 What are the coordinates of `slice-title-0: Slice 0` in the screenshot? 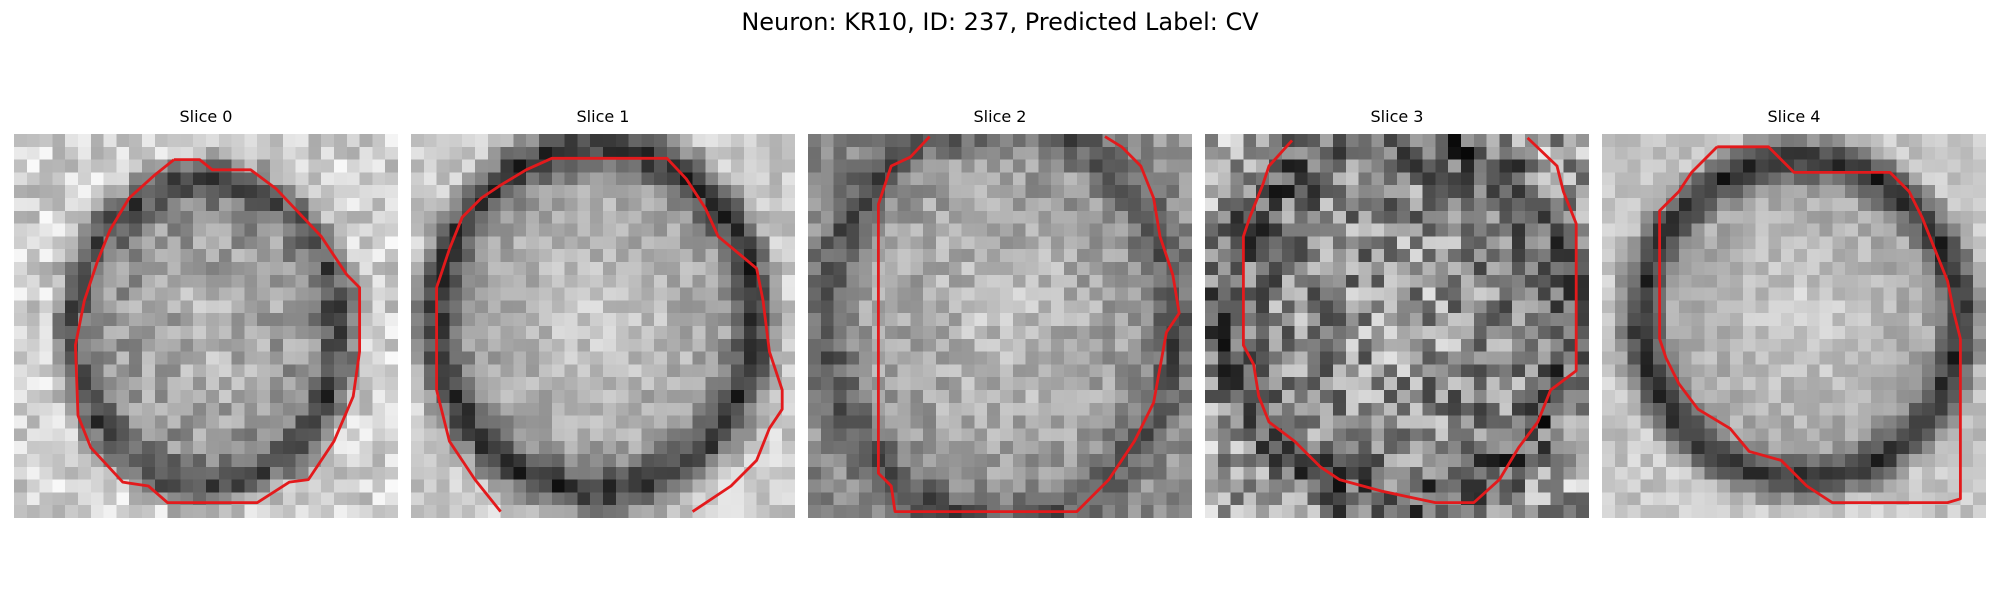 It's located at (206, 116).